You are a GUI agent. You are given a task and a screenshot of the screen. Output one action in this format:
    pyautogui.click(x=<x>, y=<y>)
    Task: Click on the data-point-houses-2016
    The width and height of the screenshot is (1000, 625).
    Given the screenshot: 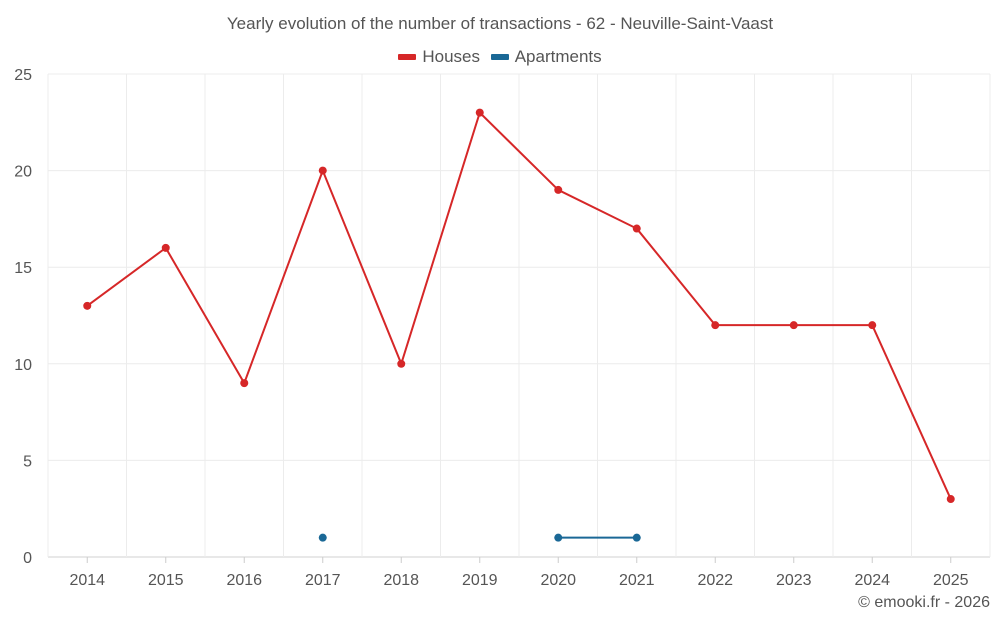 What is the action you would take?
    pyautogui.click(x=244, y=383)
    